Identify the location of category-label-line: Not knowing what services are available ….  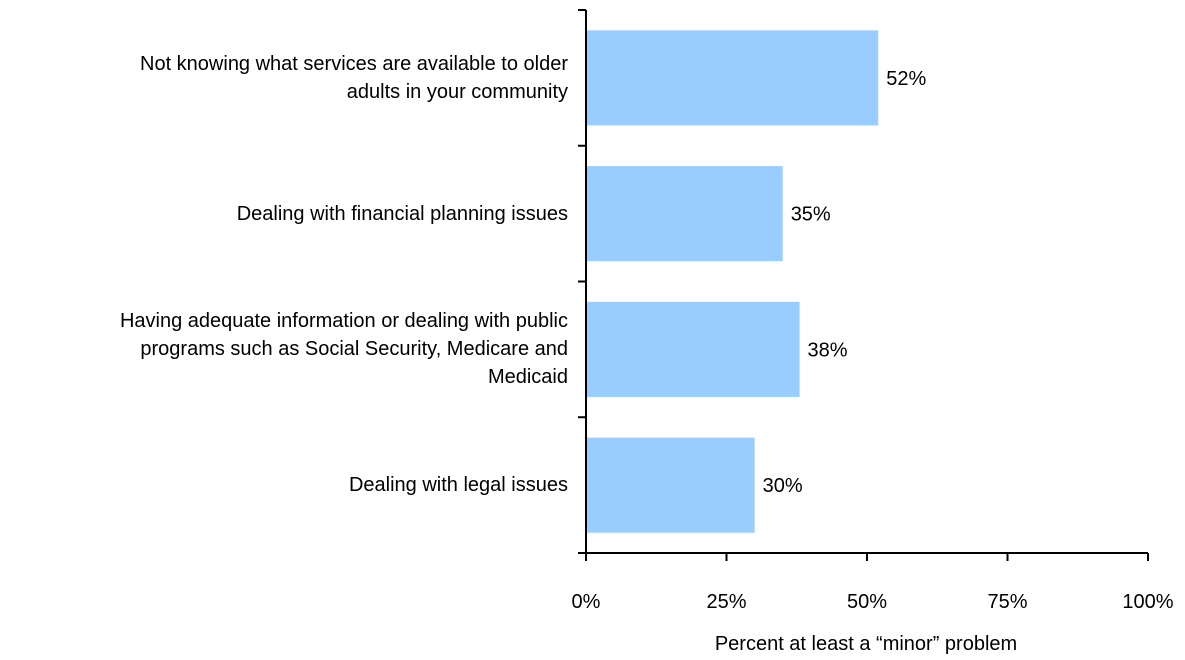
(354, 63).